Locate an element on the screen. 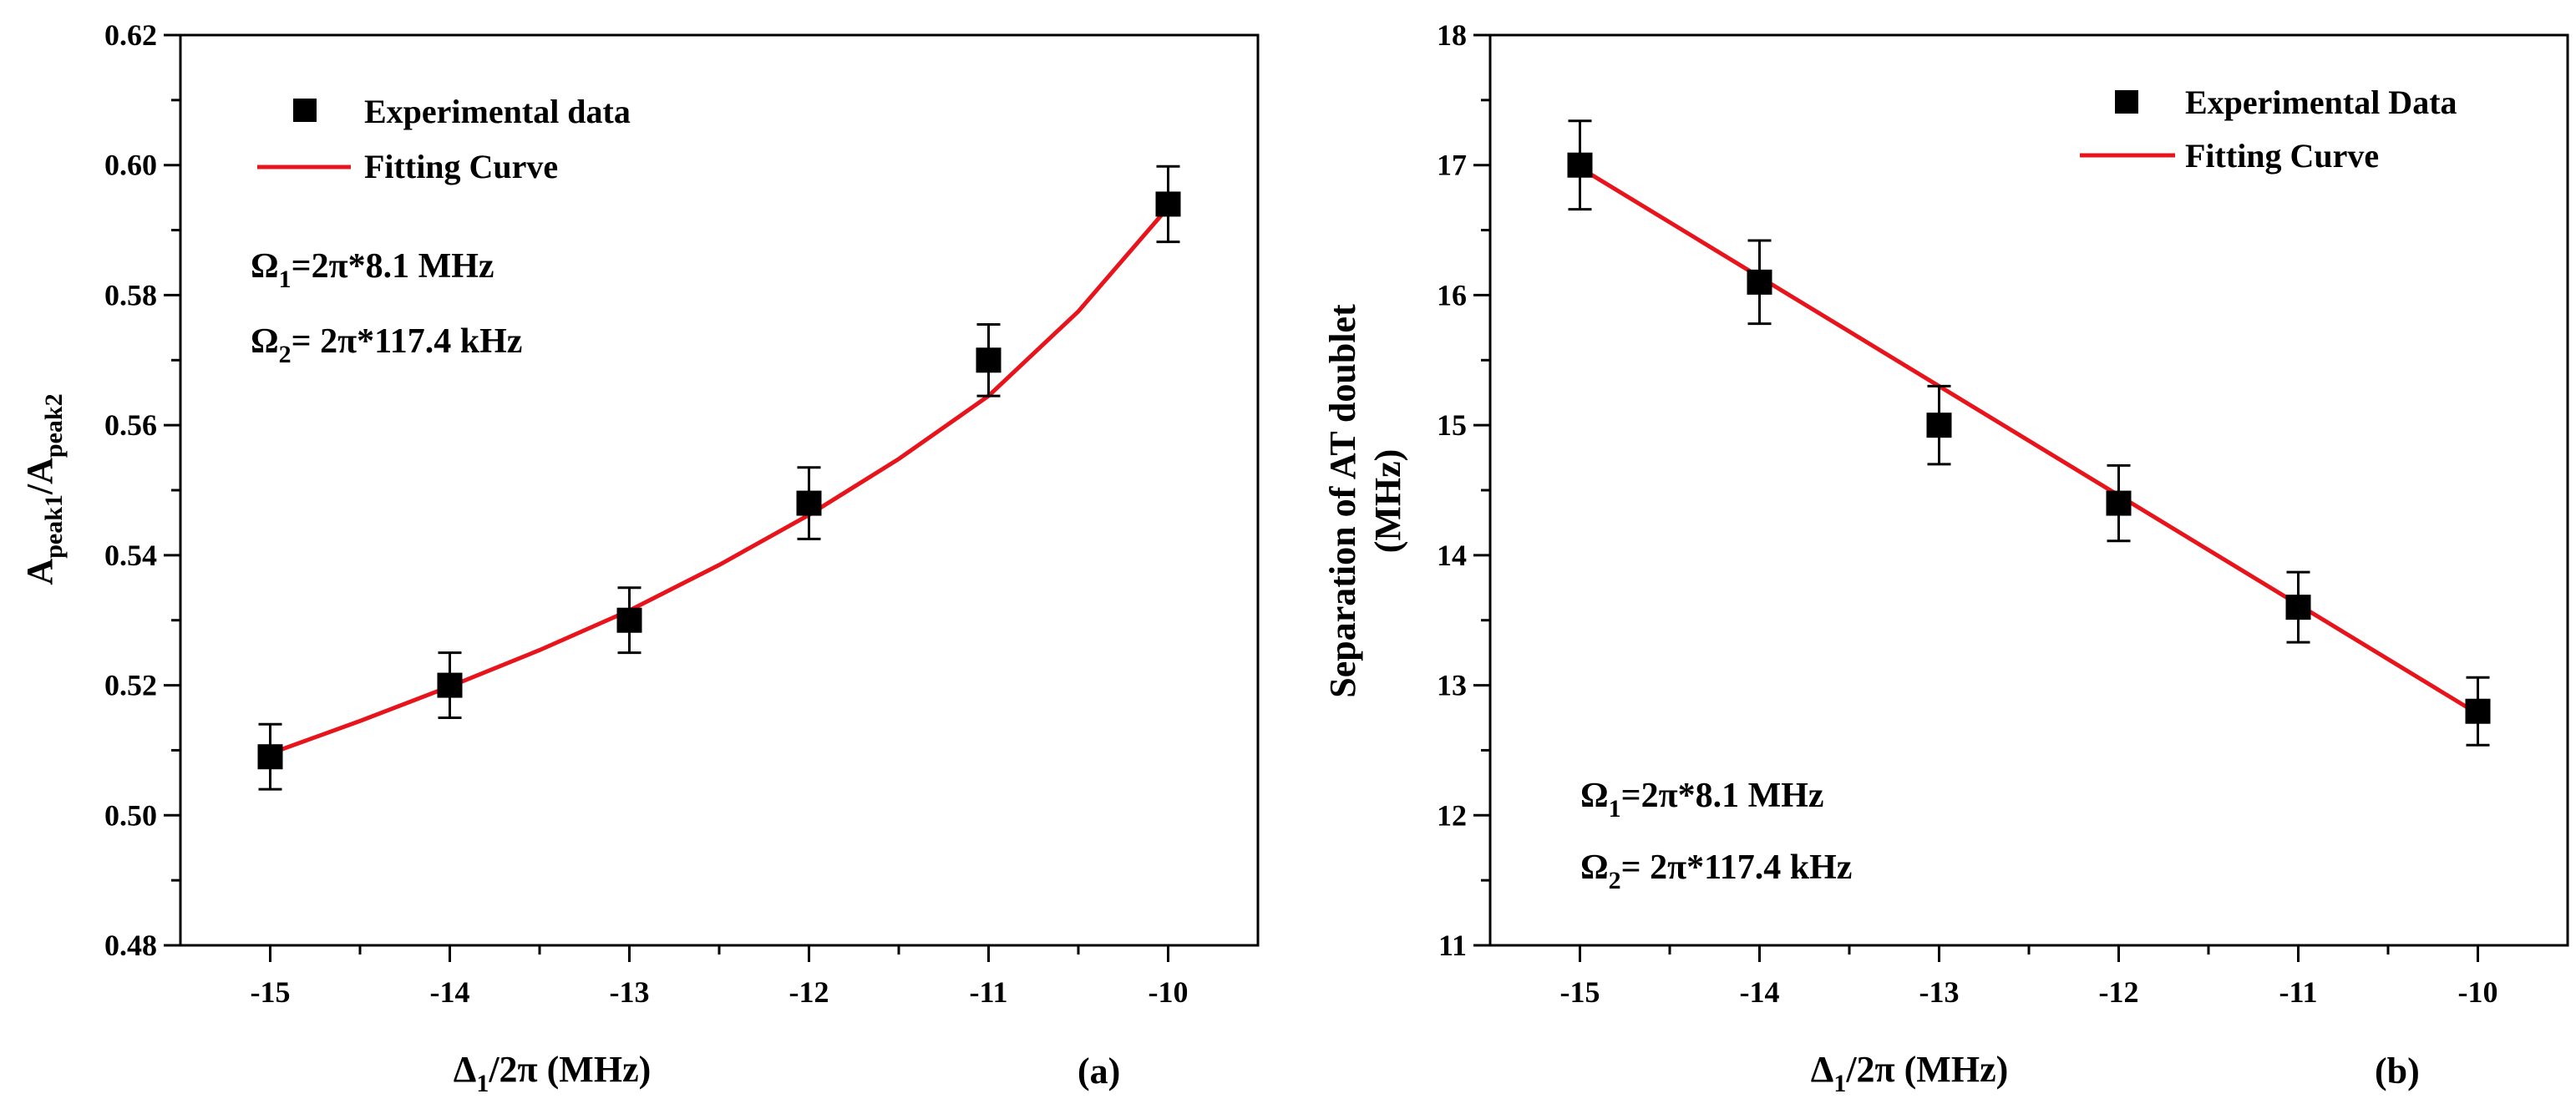  y-tick-label-a: 0.56 is located at coordinates (130, 425).